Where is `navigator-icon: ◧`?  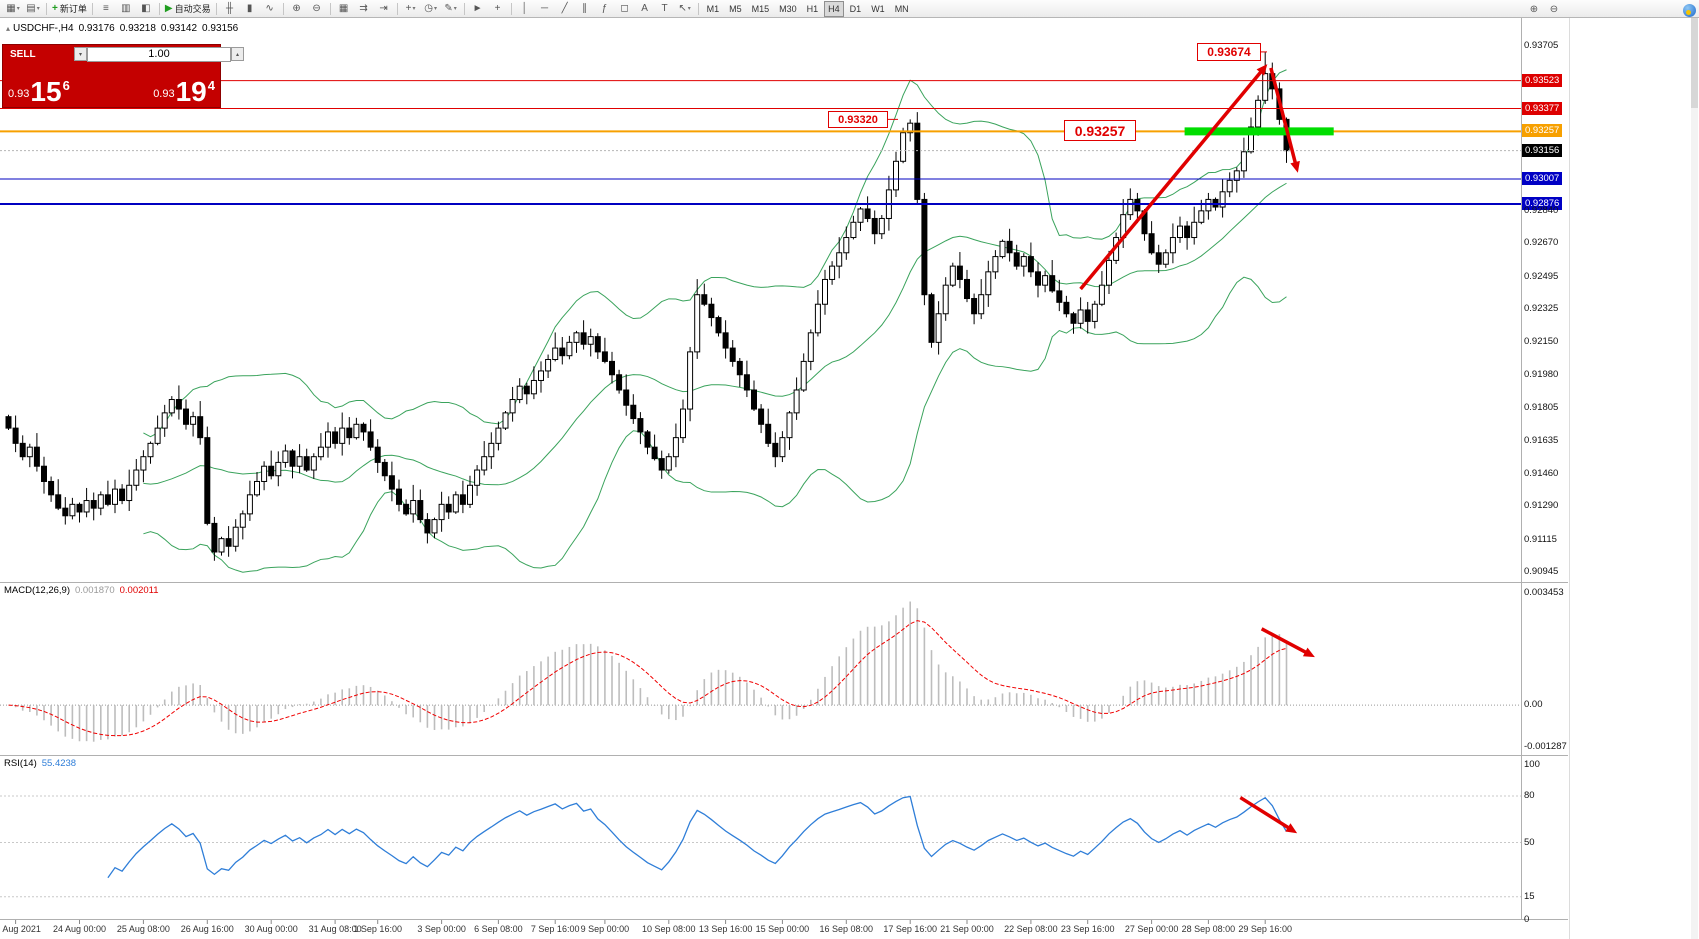 navigator-icon: ◧ is located at coordinates (146, 8).